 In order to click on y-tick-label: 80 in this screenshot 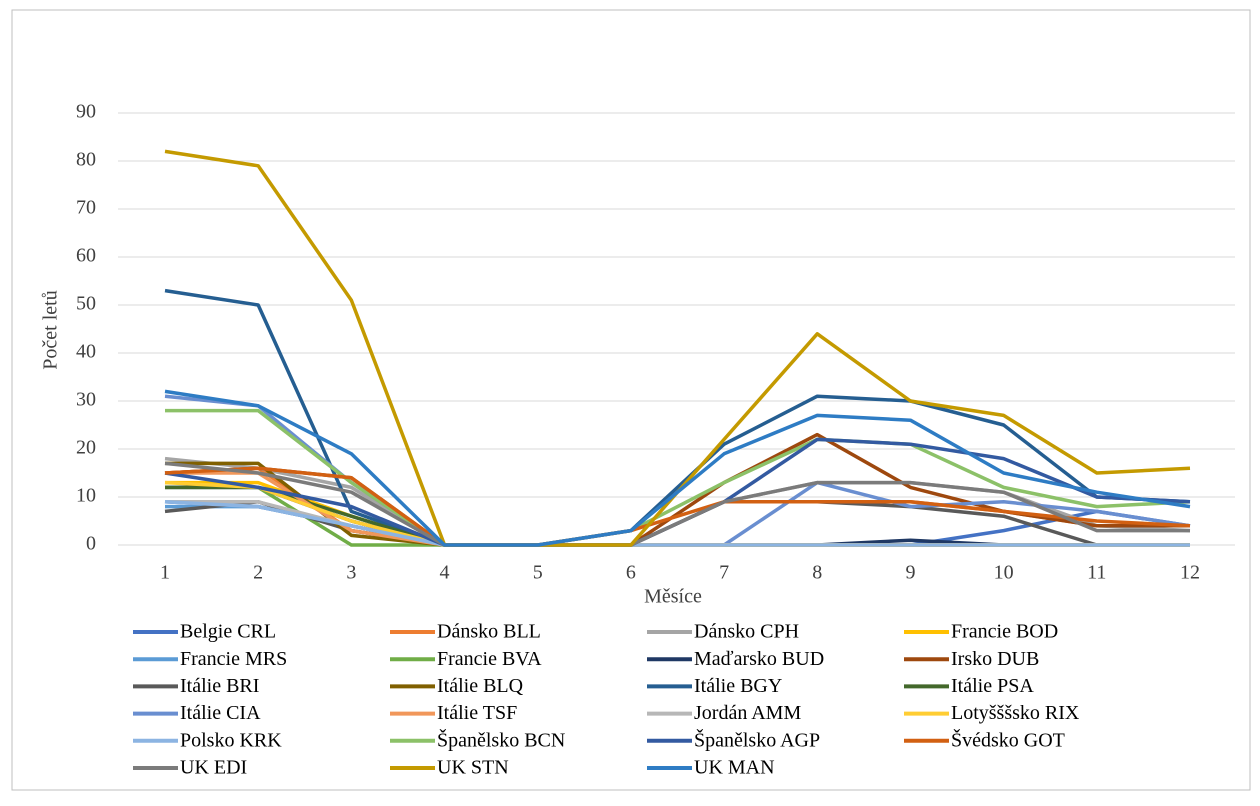, I will do `click(86, 160)`.